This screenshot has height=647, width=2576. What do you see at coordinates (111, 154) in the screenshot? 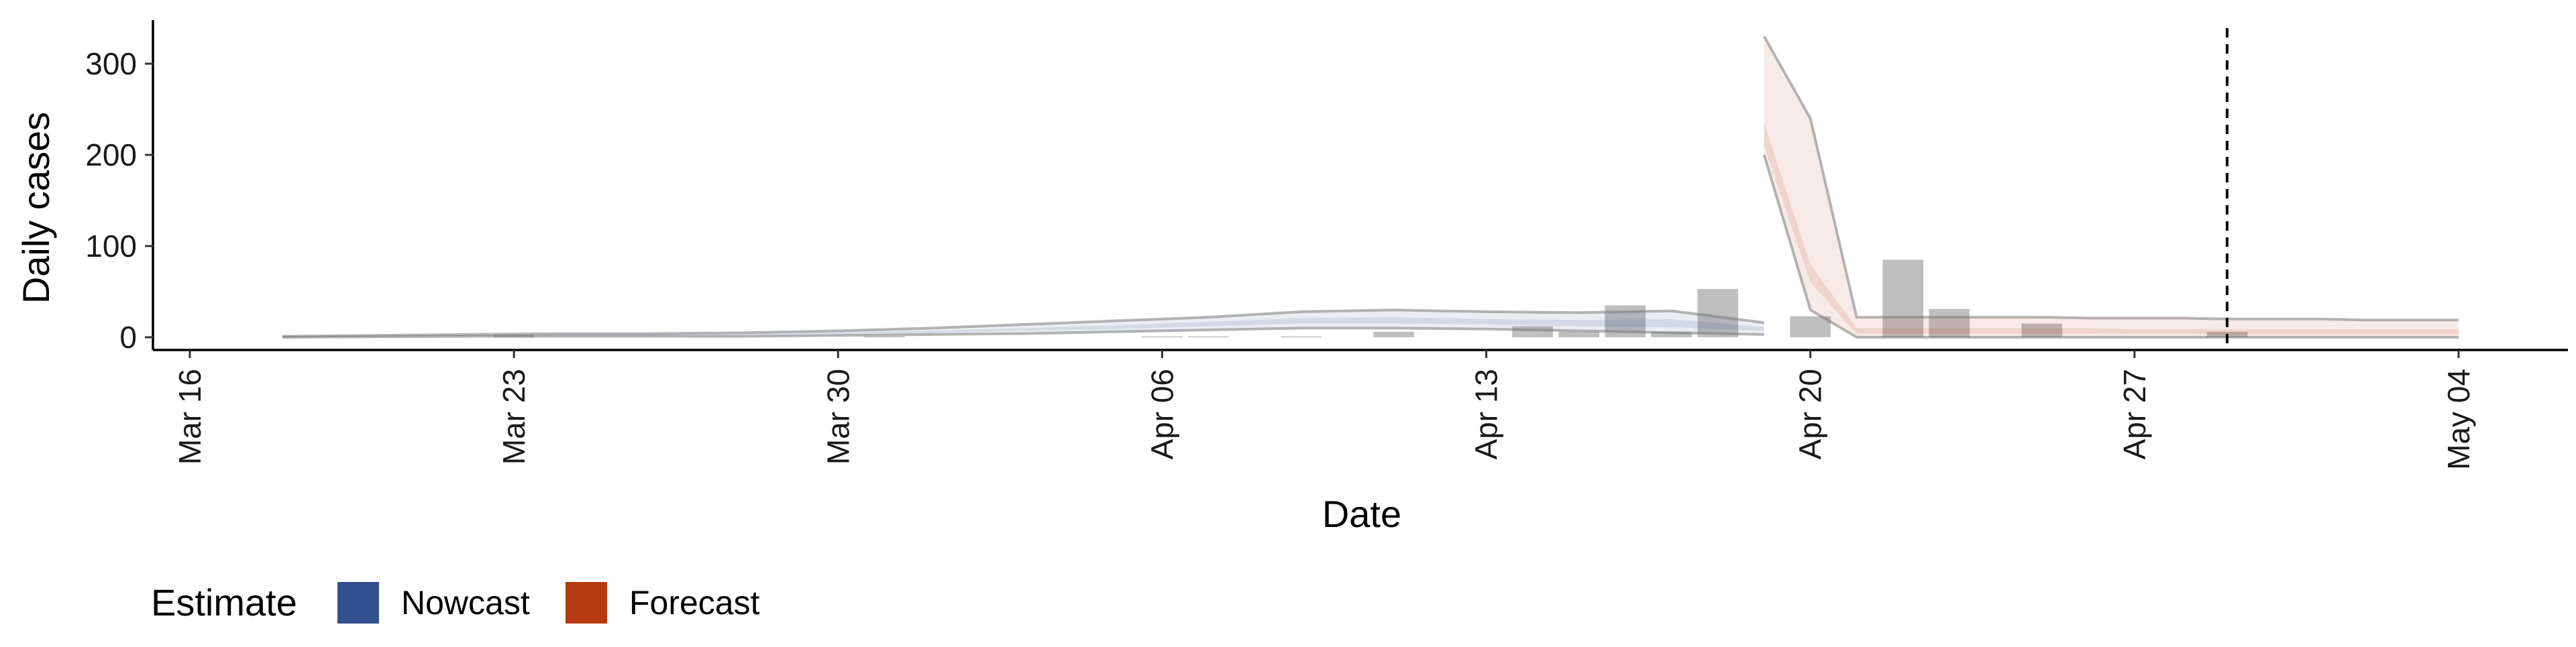
I see `y-tick-label-200: 200` at bounding box center [111, 154].